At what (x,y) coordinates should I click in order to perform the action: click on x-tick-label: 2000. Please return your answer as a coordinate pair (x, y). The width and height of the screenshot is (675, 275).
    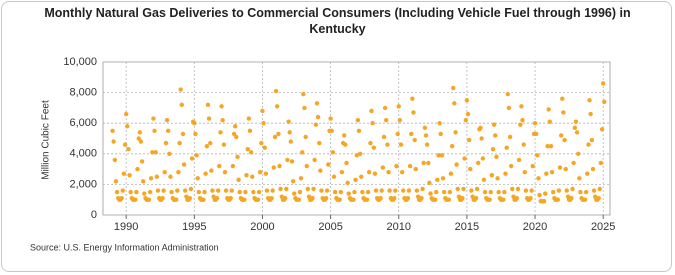
    Looking at the image, I should click on (262, 227).